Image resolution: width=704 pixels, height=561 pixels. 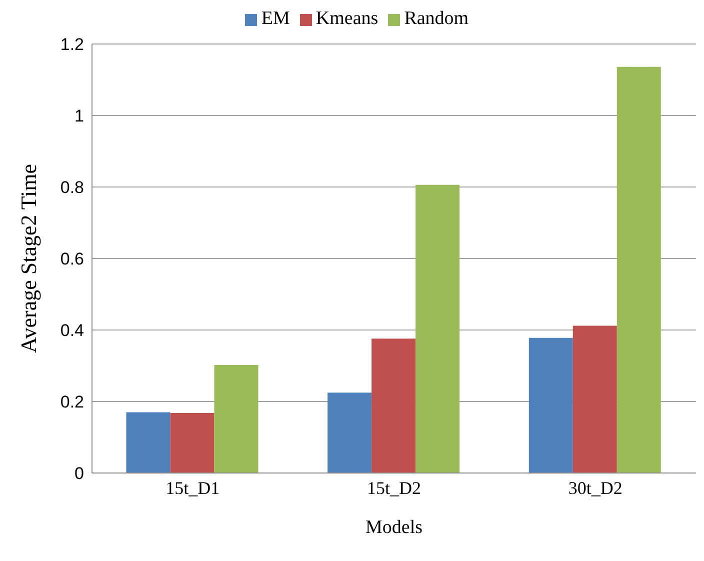 What do you see at coordinates (394, 488) in the screenshot?
I see `x-tick-label: 15t_D2` at bounding box center [394, 488].